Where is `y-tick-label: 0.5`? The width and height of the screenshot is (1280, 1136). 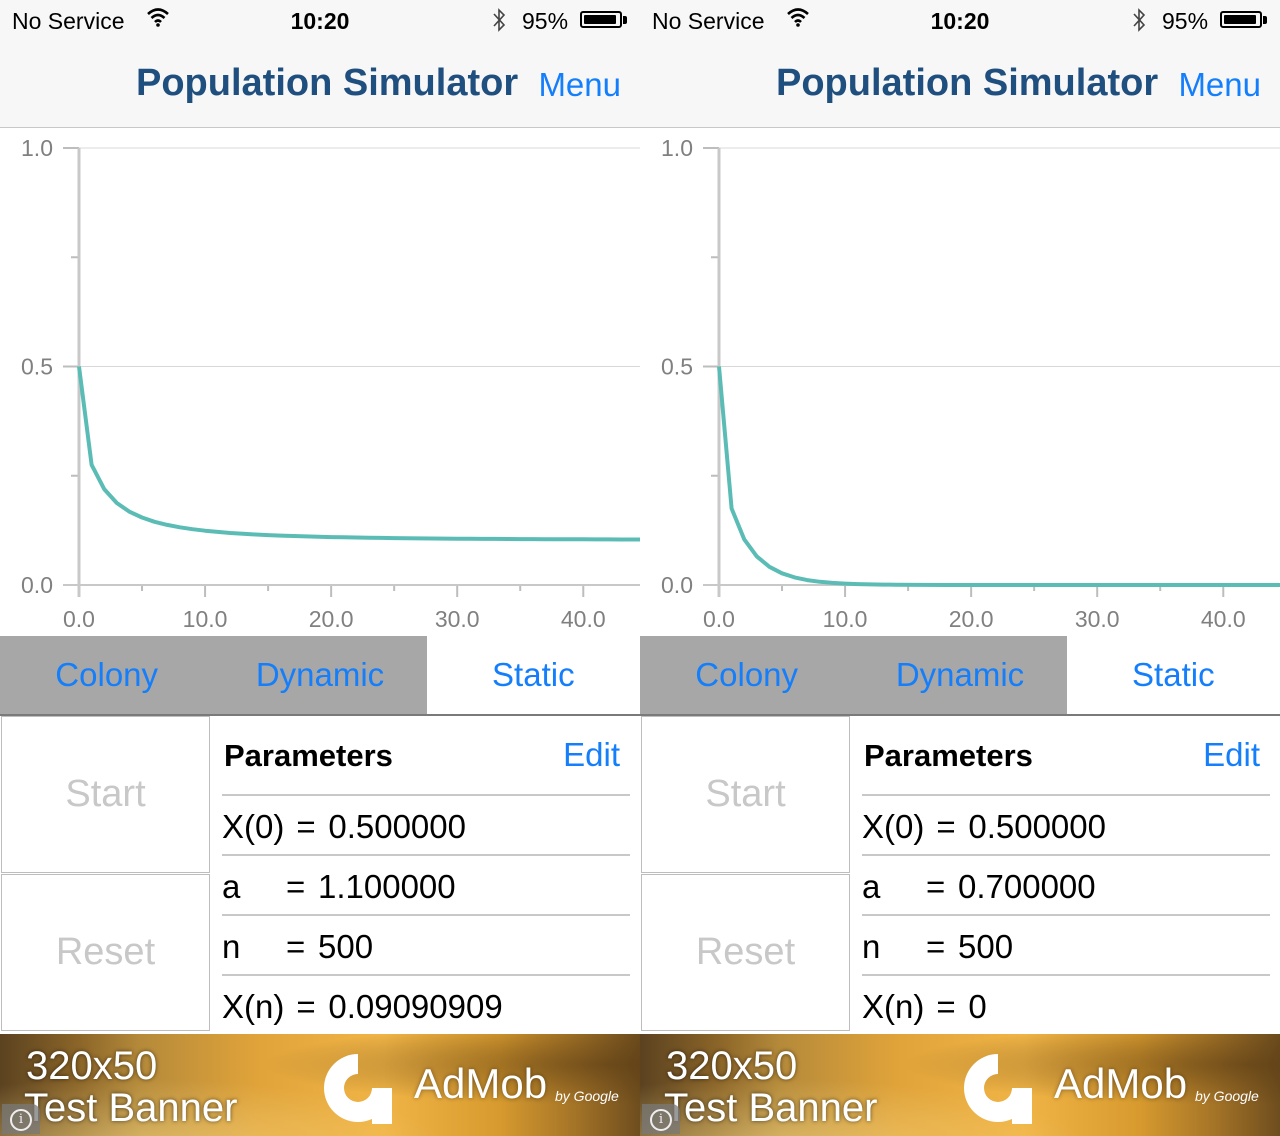 y-tick-label: 0.5 is located at coordinates (37, 367).